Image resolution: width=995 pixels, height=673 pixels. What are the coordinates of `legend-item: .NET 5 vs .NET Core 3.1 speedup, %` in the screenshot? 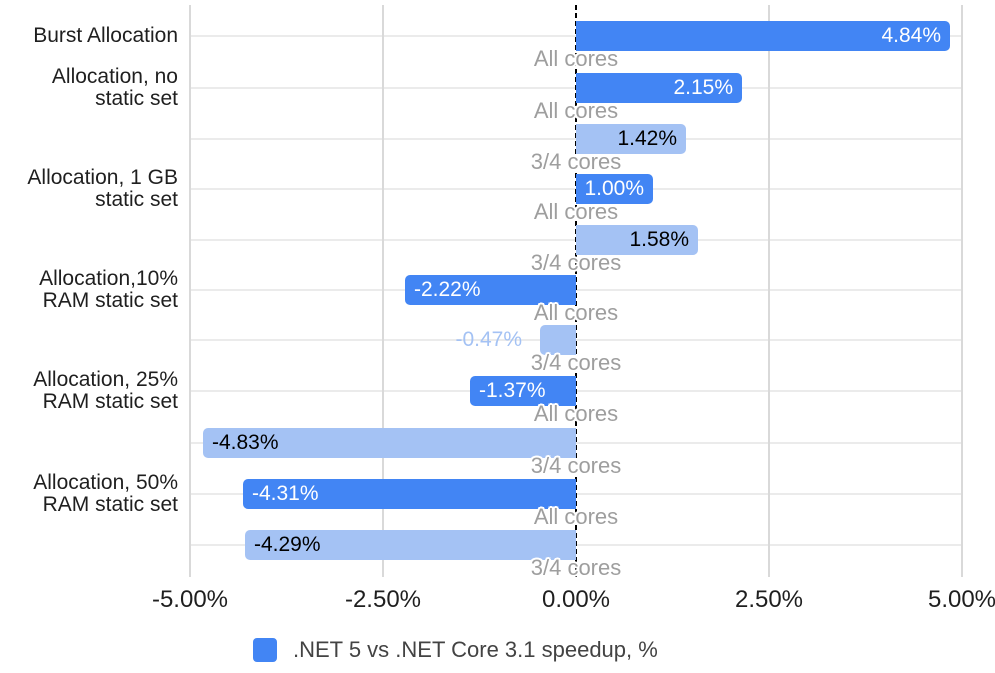 It's located at (455, 649).